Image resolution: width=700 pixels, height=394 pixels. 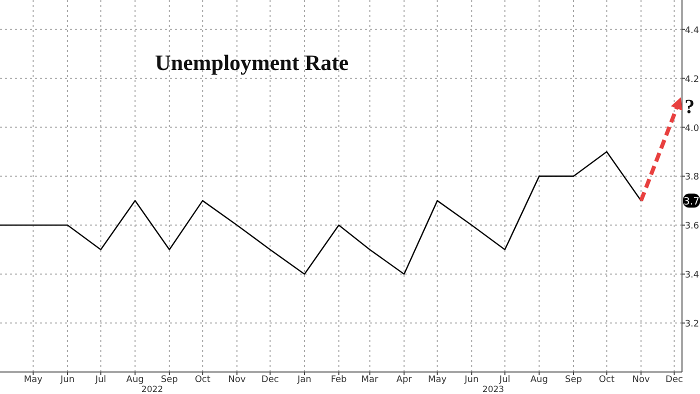 What do you see at coordinates (692, 177) in the screenshot?
I see `y-tick-label: 3.8` at bounding box center [692, 177].